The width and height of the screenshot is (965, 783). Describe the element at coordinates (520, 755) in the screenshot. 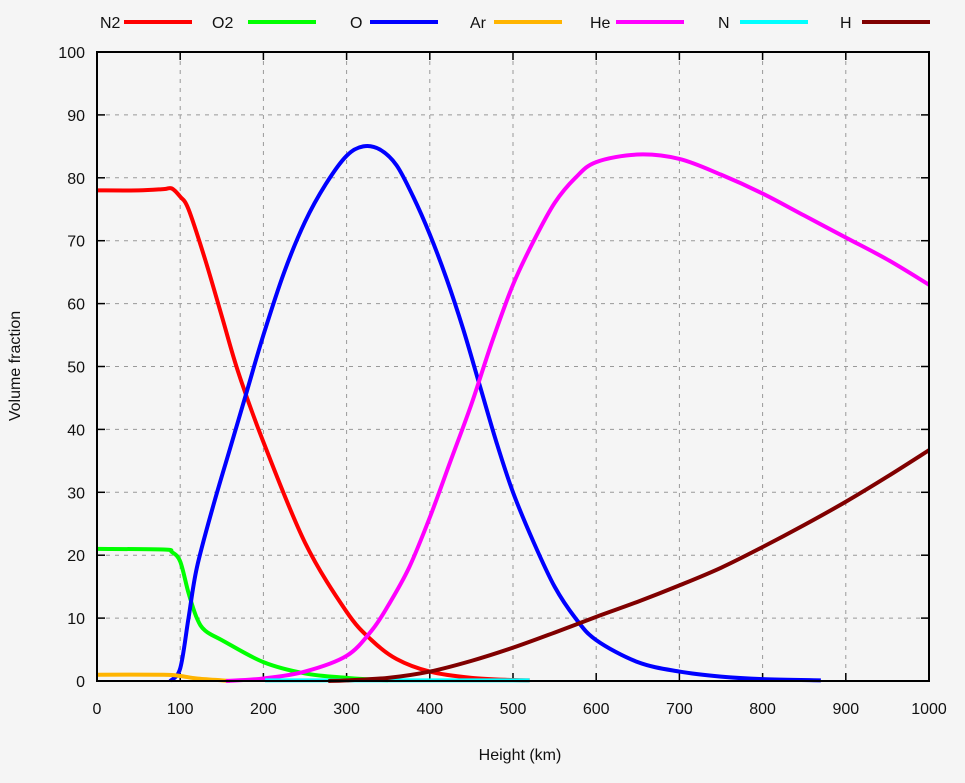

I see `x-axis-label: Height (km)` at that location.